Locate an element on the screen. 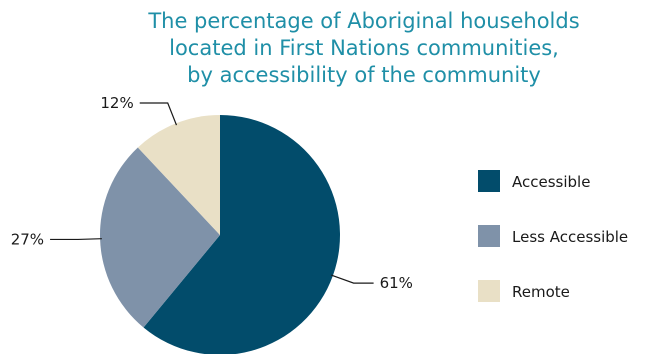  leader-line-less-accessible is located at coordinates (76, 239).